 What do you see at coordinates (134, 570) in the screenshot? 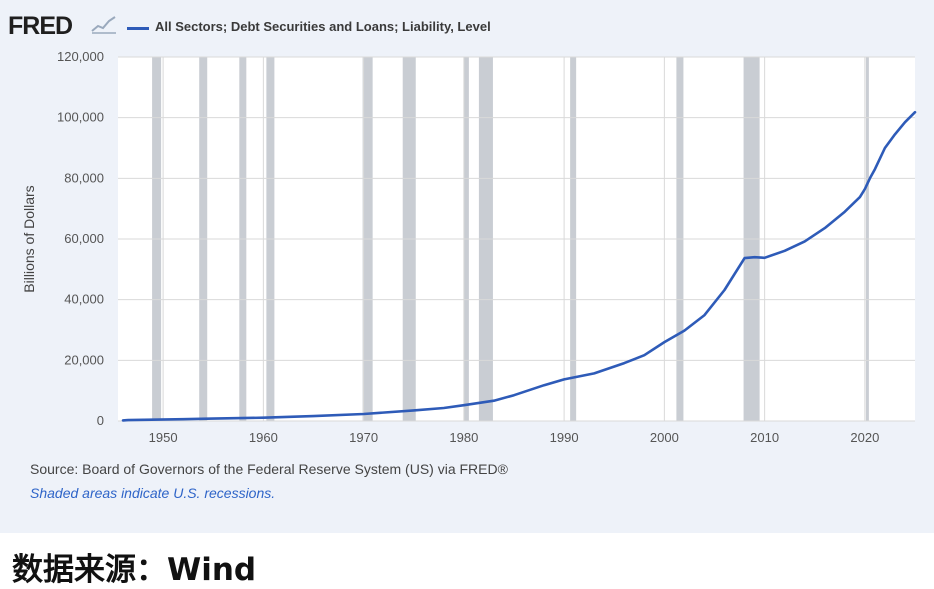
I see `data-source-caption: 数据来源：Wind` at bounding box center [134, 570].